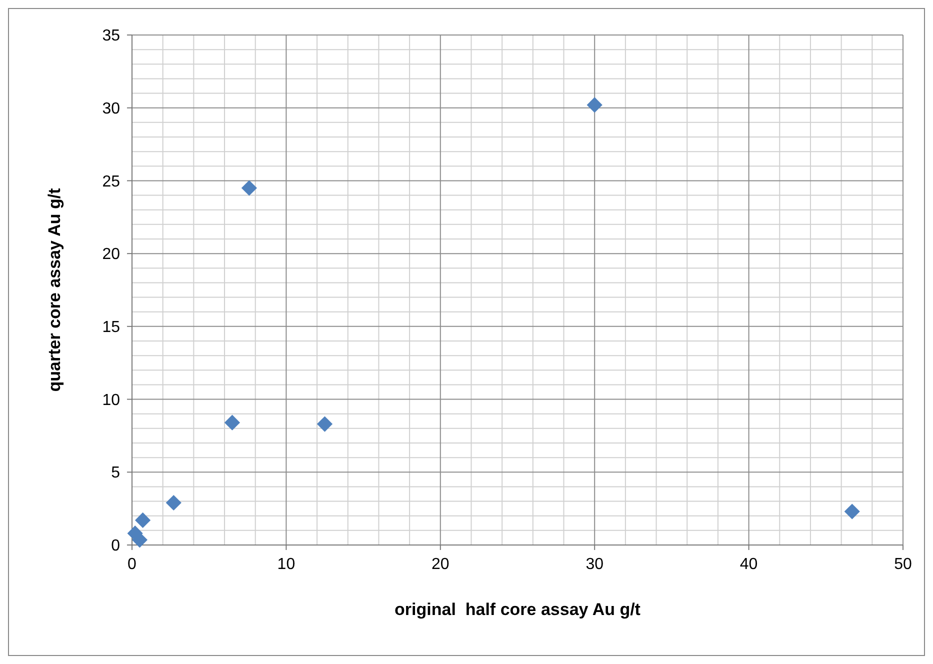  I want to click on y-axis-title: quarter core assay Au g/t, so click(54, 290).